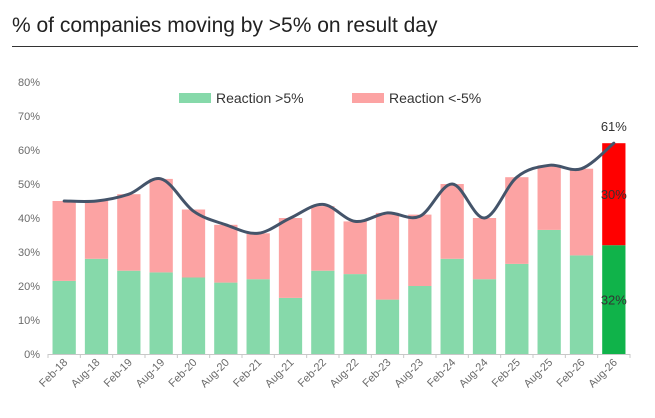 This screenshot has height=418, width=655. What do you see at coordinates (195, 98) in the screenshot?
I see `legend-swatch-positive` at bounding box center [195, 98].